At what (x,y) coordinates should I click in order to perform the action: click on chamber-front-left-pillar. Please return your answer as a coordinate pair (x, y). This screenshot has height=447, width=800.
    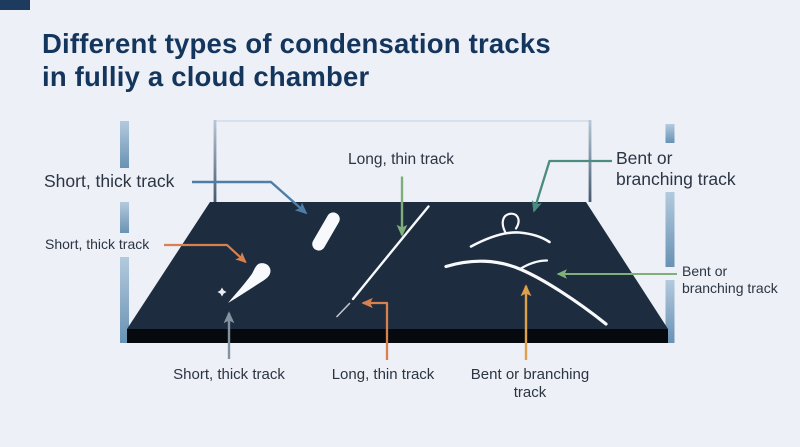
    Looking at the image, I should click on (124, 232).